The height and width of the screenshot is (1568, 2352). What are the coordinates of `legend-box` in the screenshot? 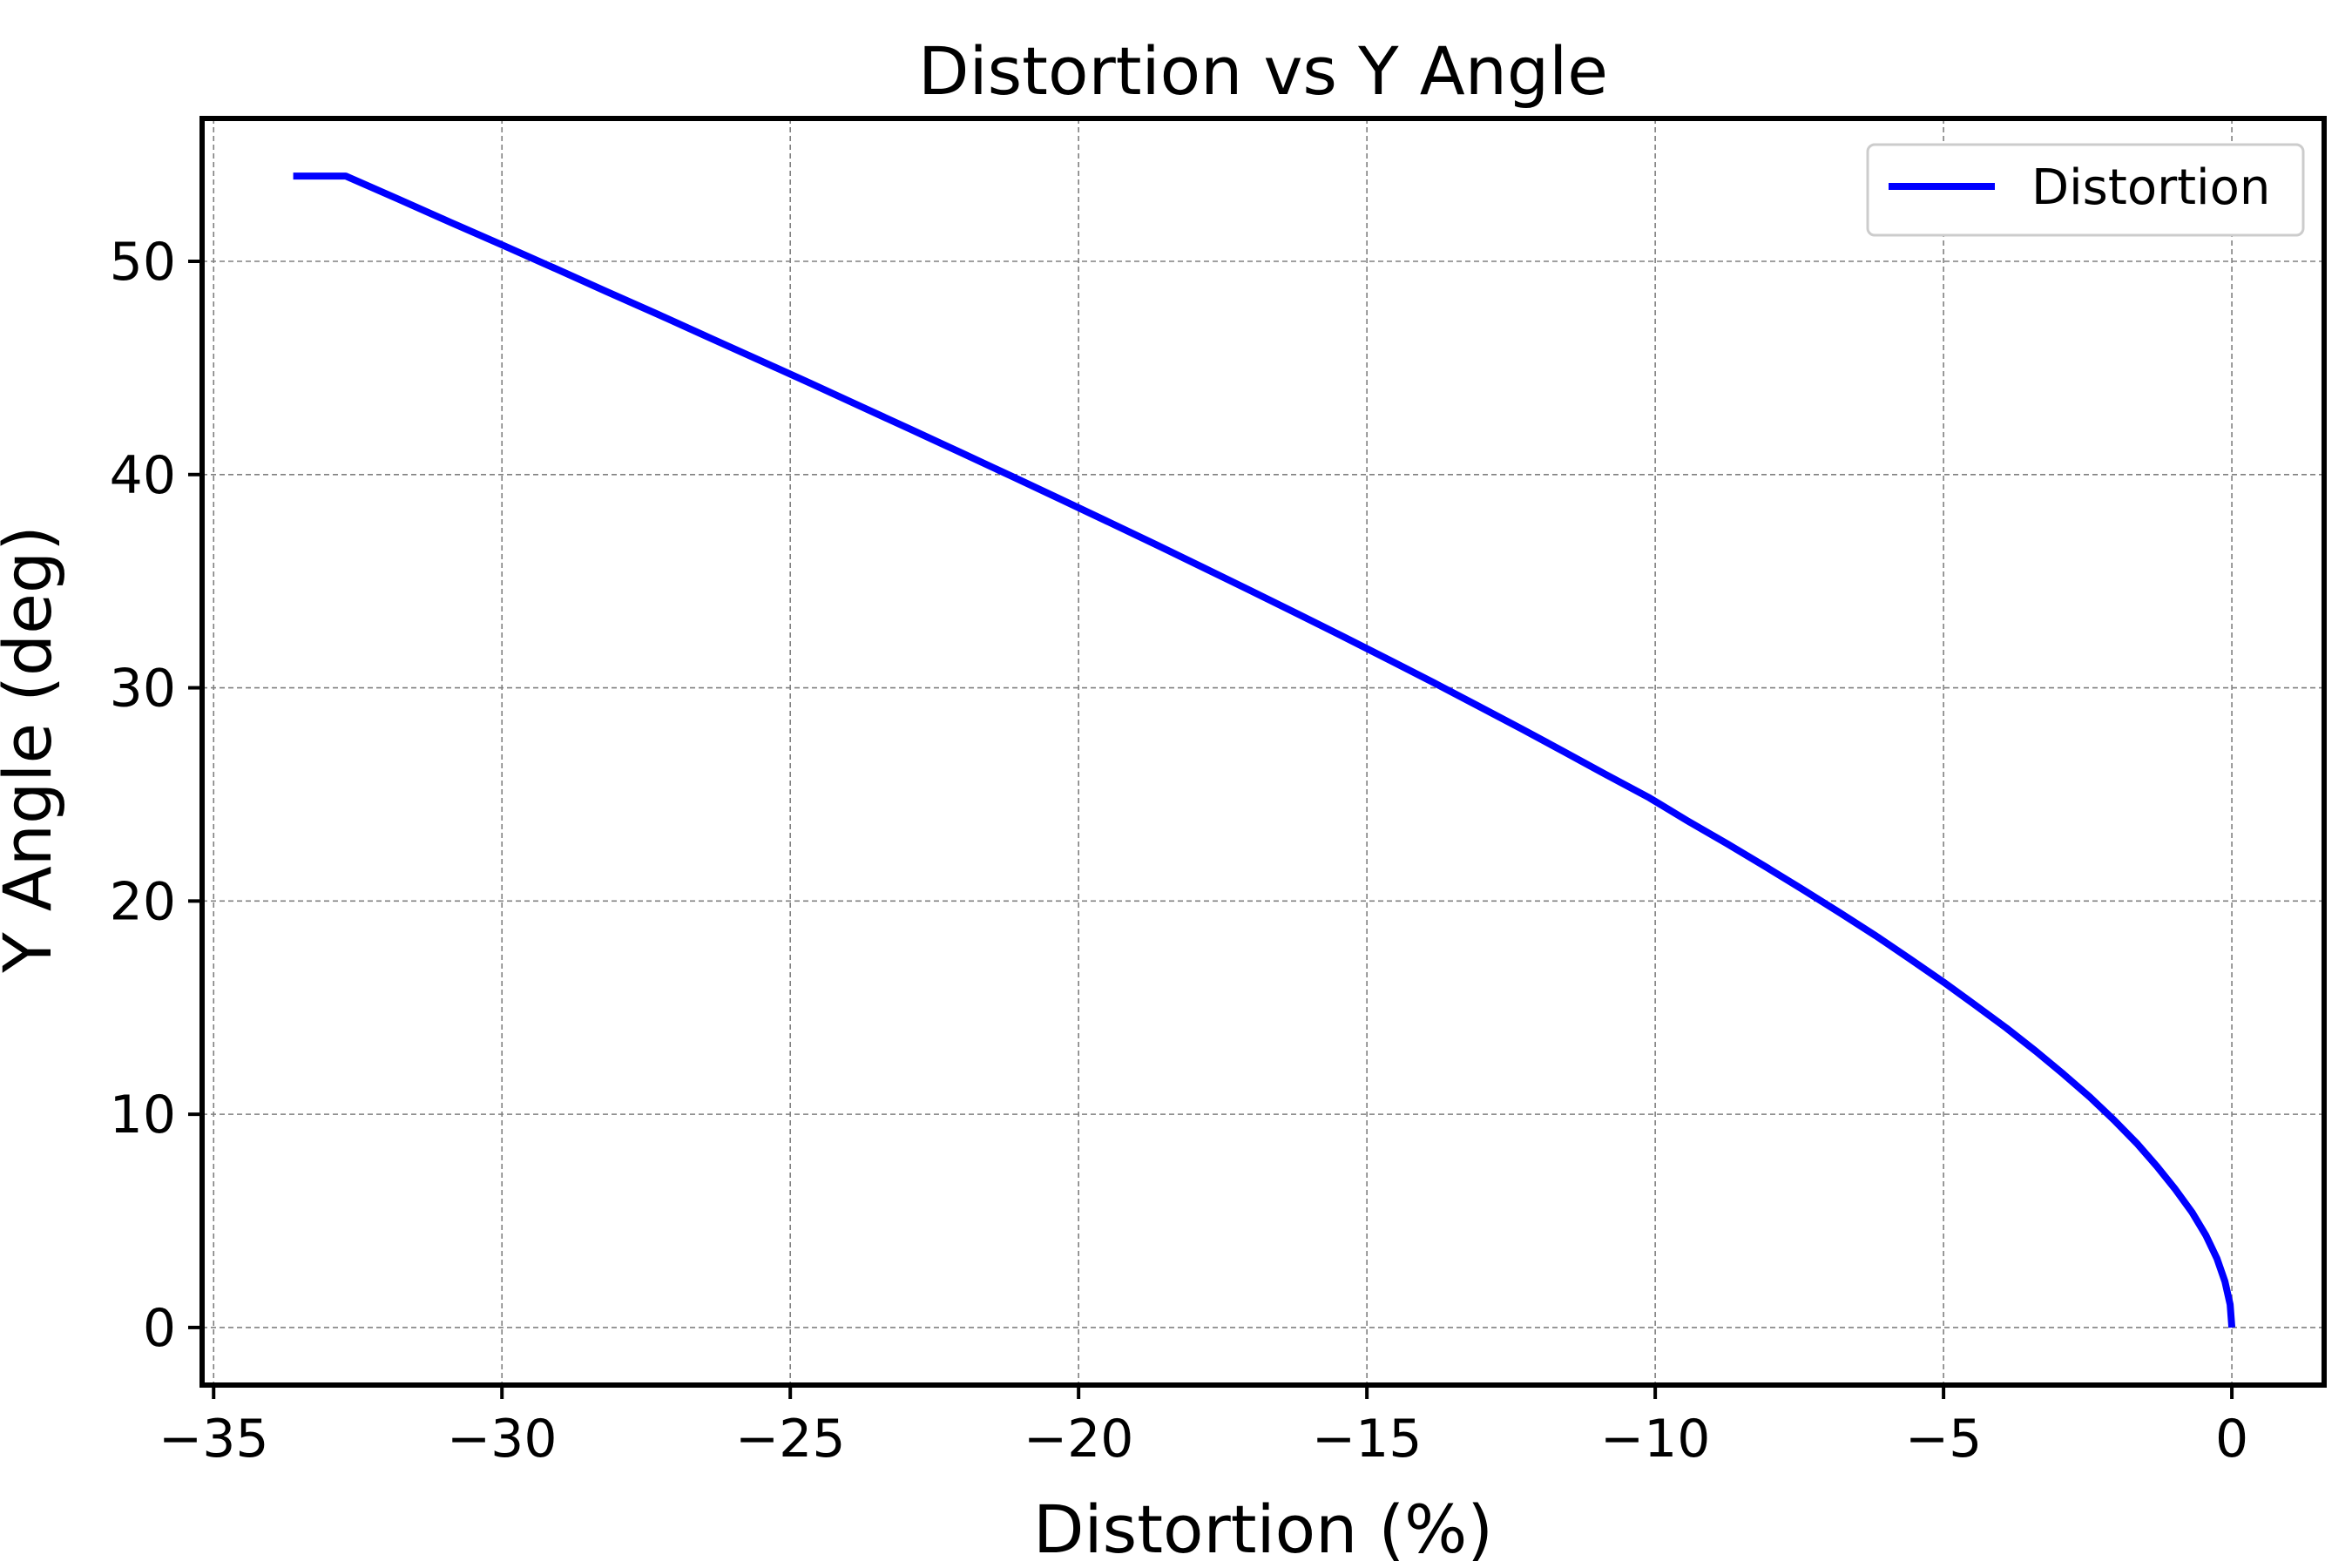 It's located at (2085, 190).